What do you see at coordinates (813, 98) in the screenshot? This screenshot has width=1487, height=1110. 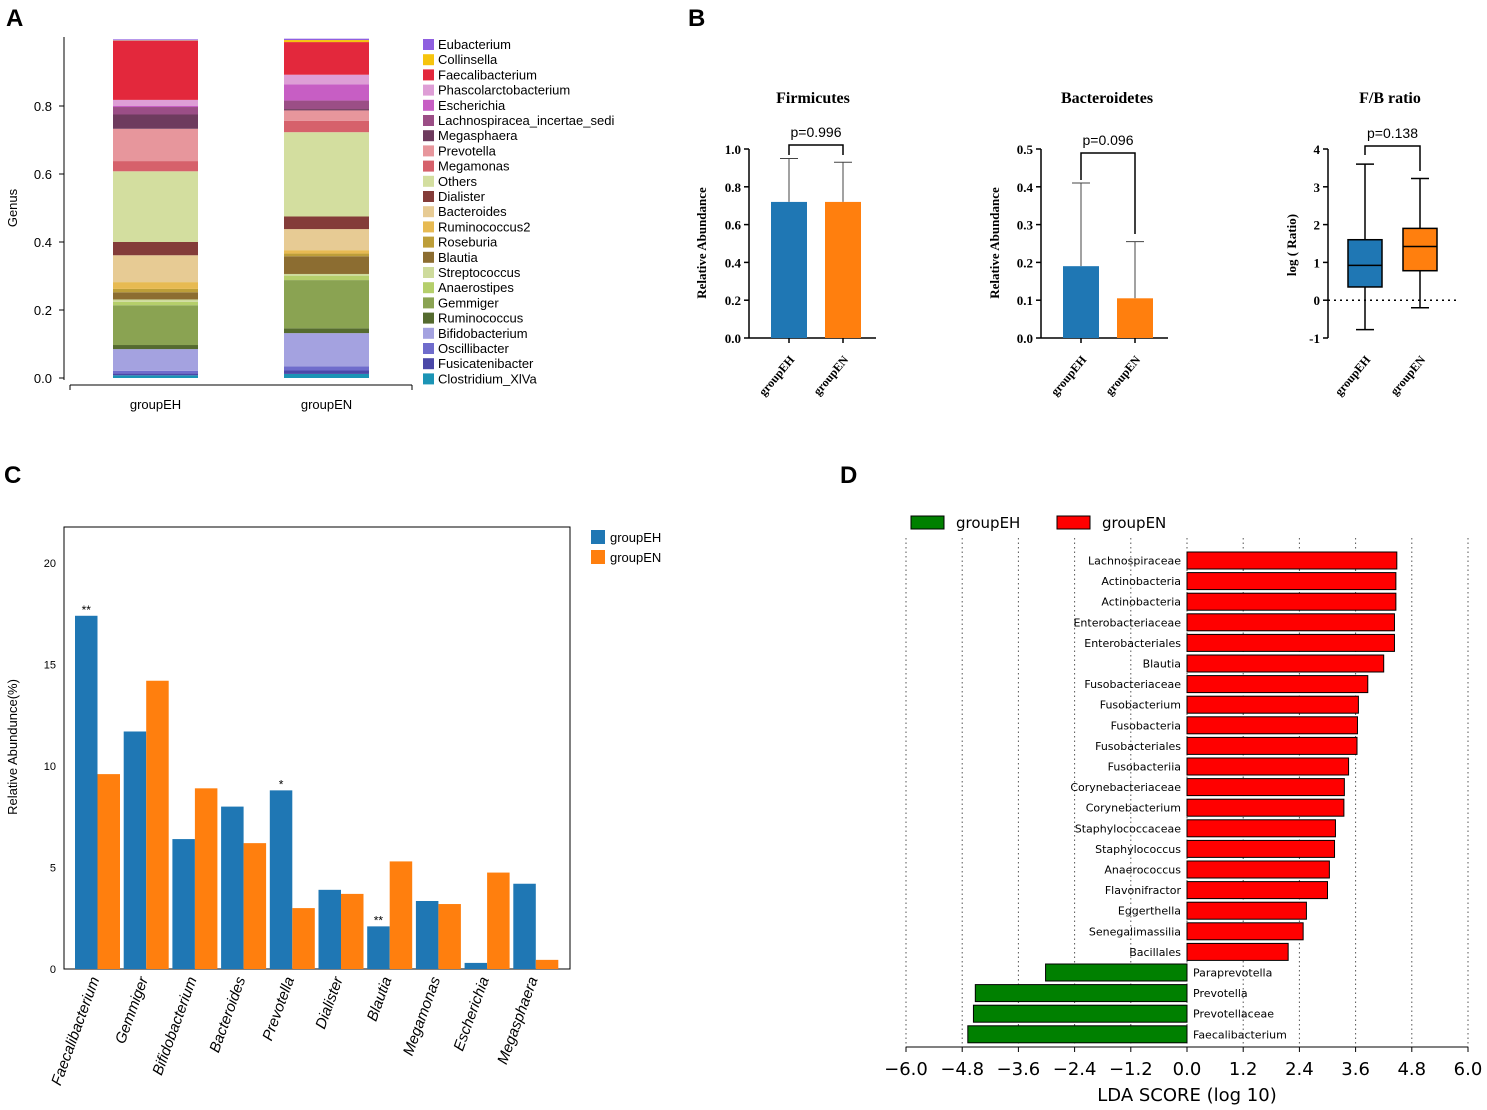 I see `b1-title: Firmicutes` at bounding box center [813, 98].